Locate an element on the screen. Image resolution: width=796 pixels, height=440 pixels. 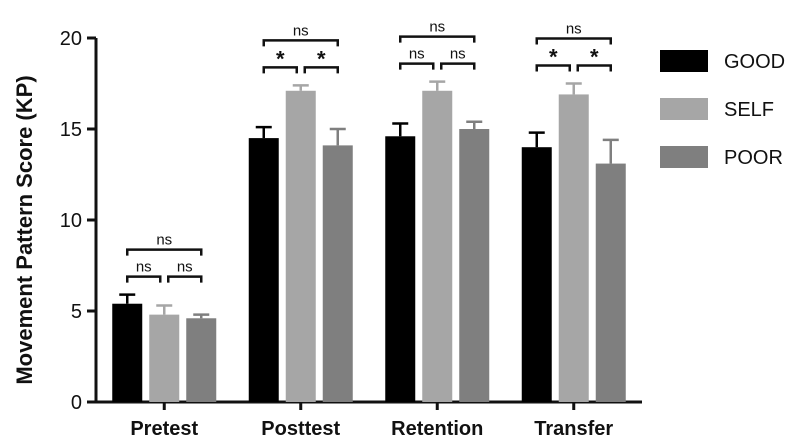
x-tick-label: Transfer is located at coordinates (573, 429).